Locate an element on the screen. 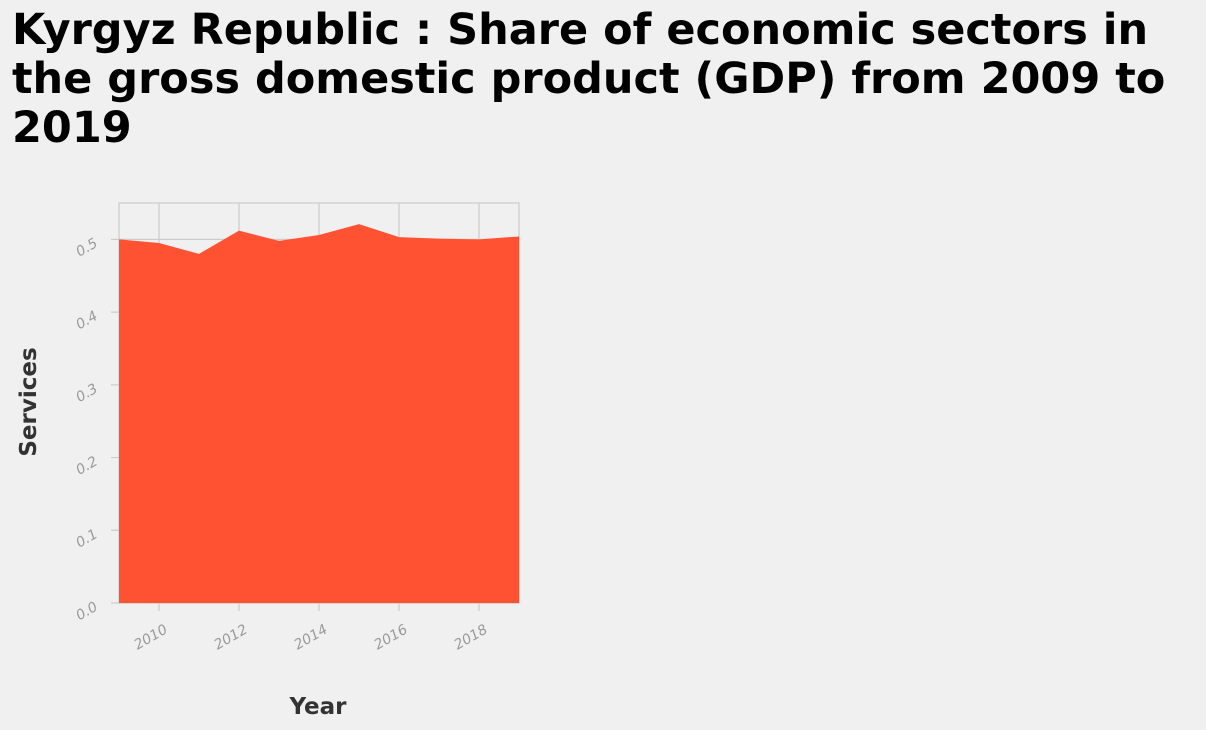 The width and height of the screenshot is (1206, 730). y-tick-label: 0.5 is located at coordinates (86, 247).